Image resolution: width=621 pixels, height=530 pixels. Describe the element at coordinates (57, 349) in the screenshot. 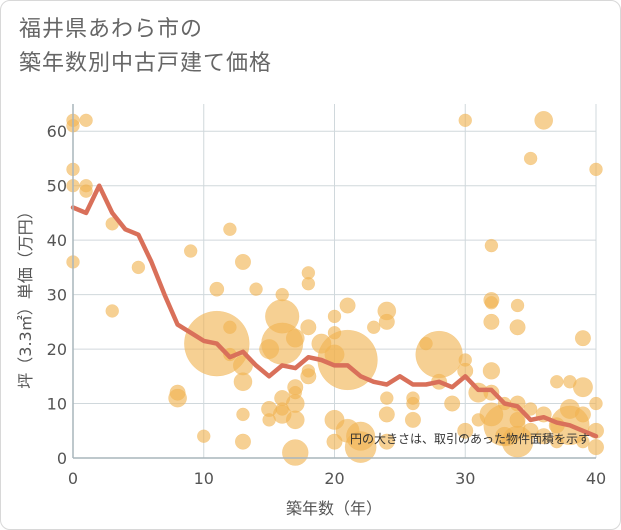

I see `y-tick-label: 20` at that location.